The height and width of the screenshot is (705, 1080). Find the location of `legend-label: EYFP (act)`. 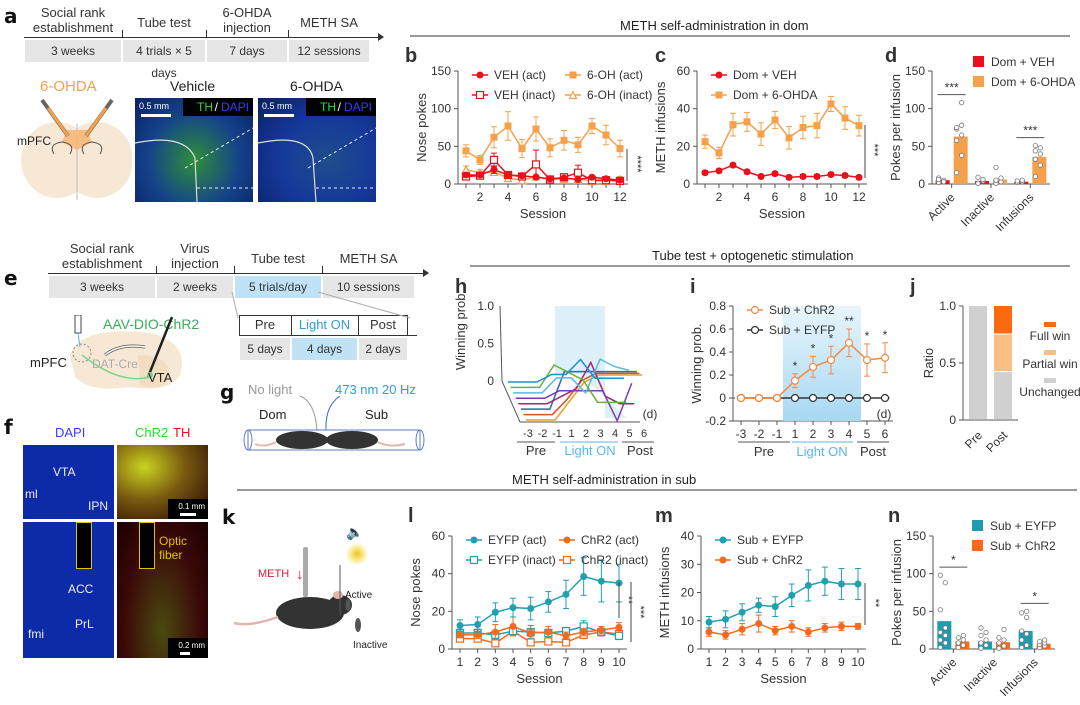

legend-label: EYFP (act) is located at coordinates (517, 540).